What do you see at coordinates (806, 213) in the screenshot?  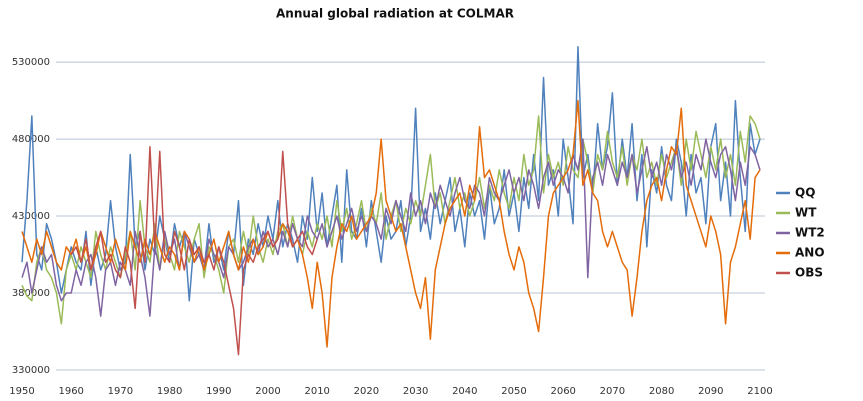 I see `legend-label: WT` at bounding box center [806, 213].